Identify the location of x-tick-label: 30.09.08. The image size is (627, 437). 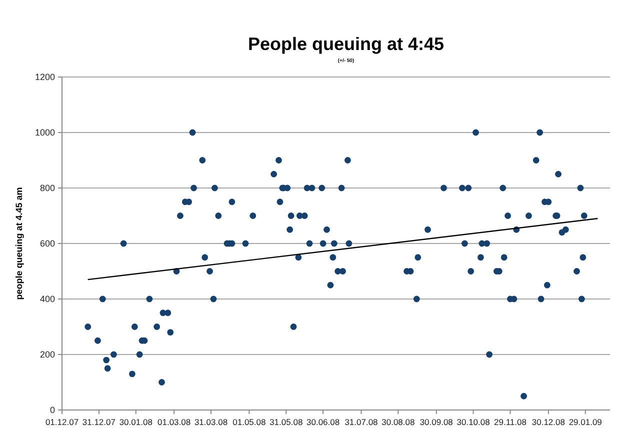
(437, 422).